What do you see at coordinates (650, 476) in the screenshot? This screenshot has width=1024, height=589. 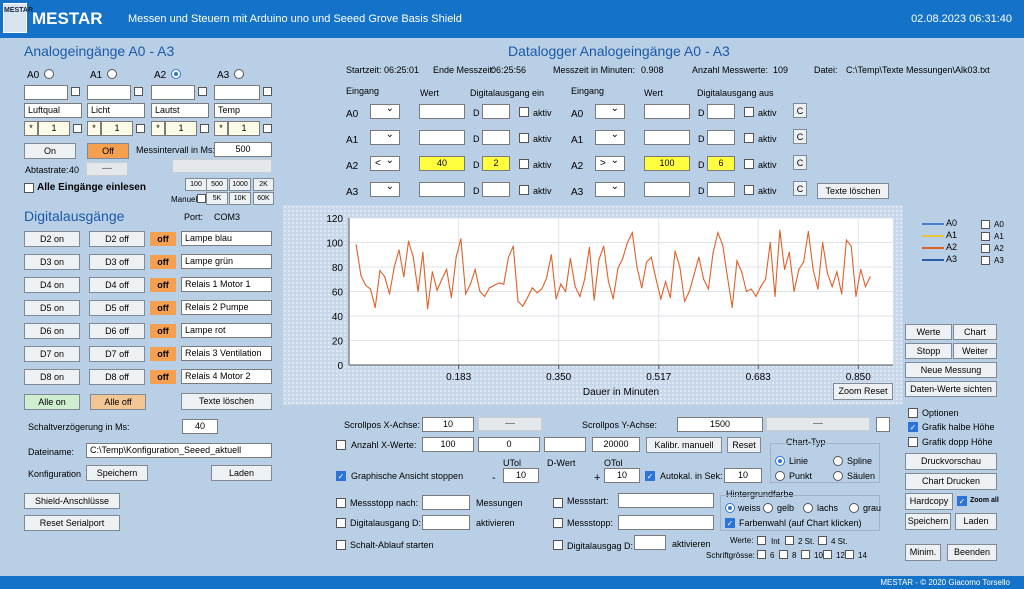 I see `autokal-checkbox: ✓` at bounding box center [650, 476].